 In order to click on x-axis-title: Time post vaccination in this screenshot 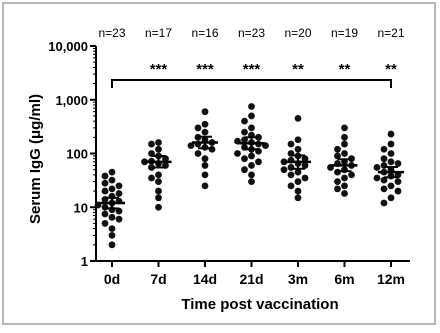, I will do `click(259, 304)`.